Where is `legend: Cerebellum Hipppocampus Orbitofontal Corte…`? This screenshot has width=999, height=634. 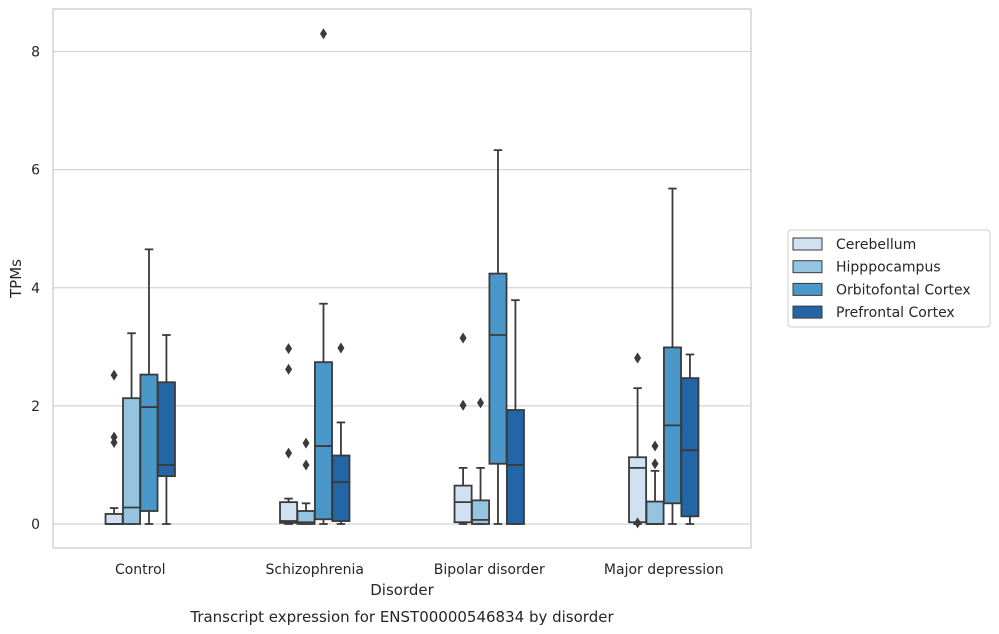
legend: Cerebellum Hipppocampus Orbitofontal Corte… is located at coordinates (889, 278).